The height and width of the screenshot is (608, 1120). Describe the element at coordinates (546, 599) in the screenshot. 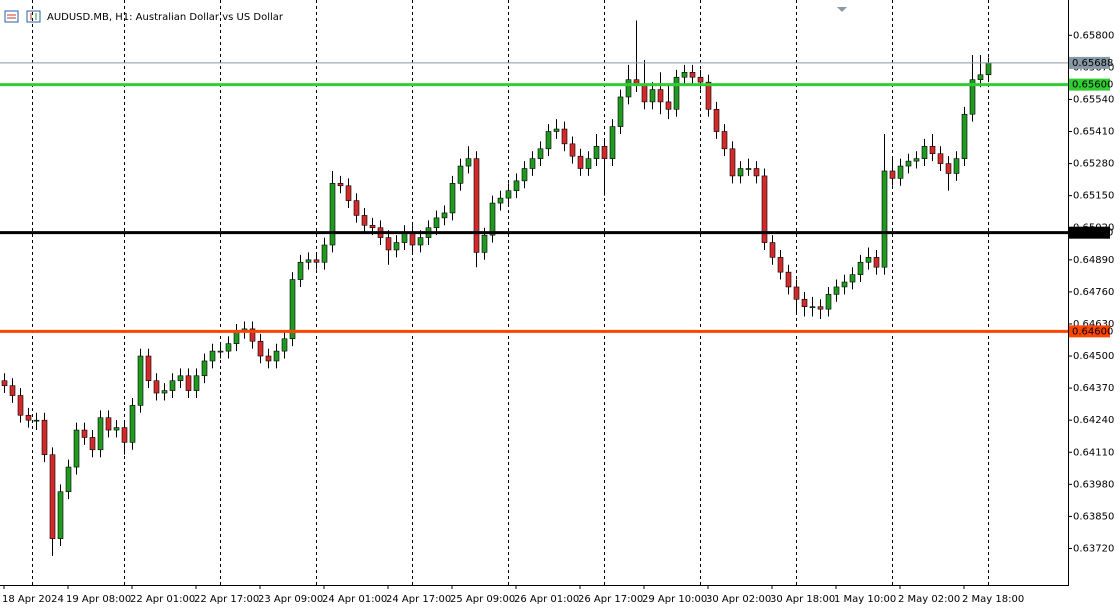

I see `x-tick-label: 26 Apr 01:00` at that location.